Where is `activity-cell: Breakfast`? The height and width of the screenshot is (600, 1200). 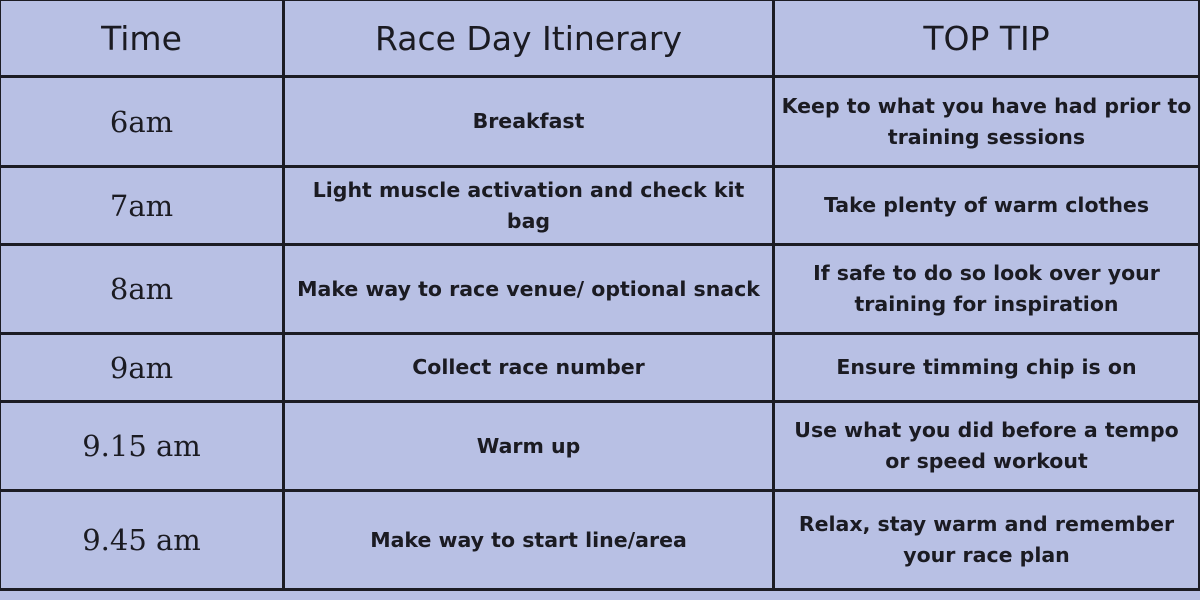 activity-cell: Breakfast is located at coordinates (528, 121).